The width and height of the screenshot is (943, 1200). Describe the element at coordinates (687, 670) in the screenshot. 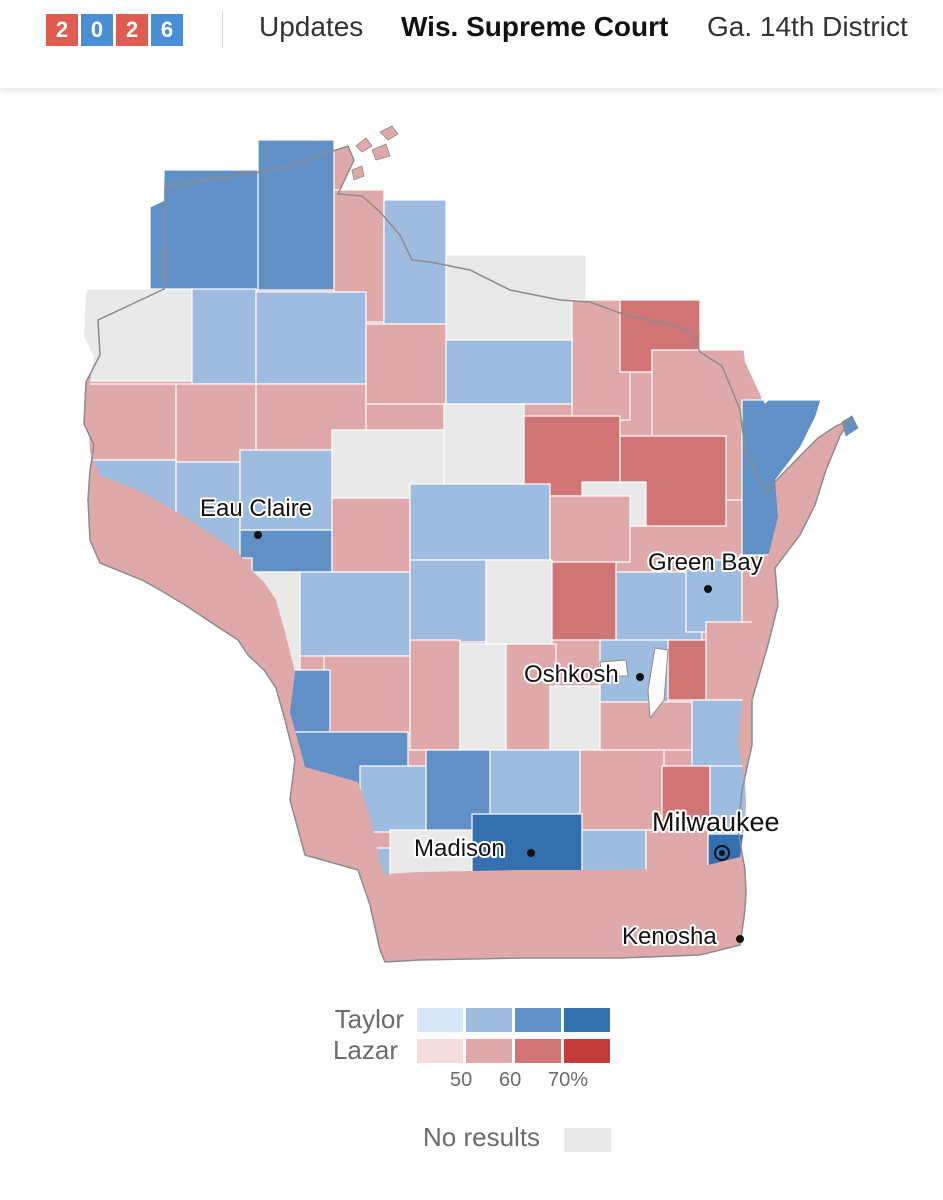

I see `county-calumet` at that location.